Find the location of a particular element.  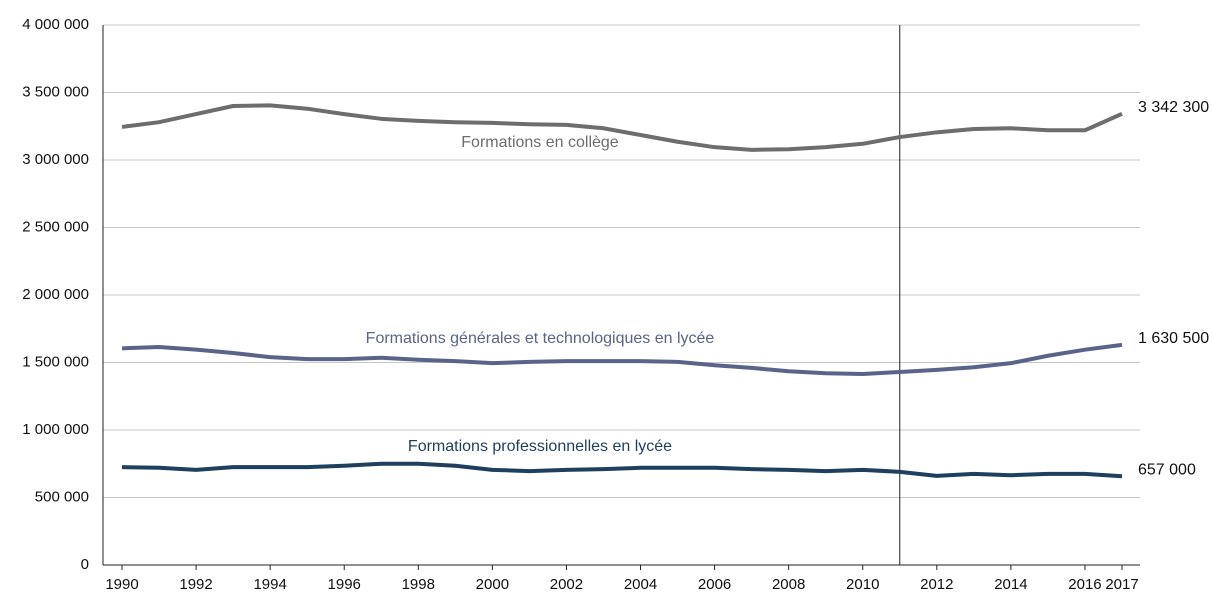

y-tick-label: 500 000 is located at coordinates (62, 496).